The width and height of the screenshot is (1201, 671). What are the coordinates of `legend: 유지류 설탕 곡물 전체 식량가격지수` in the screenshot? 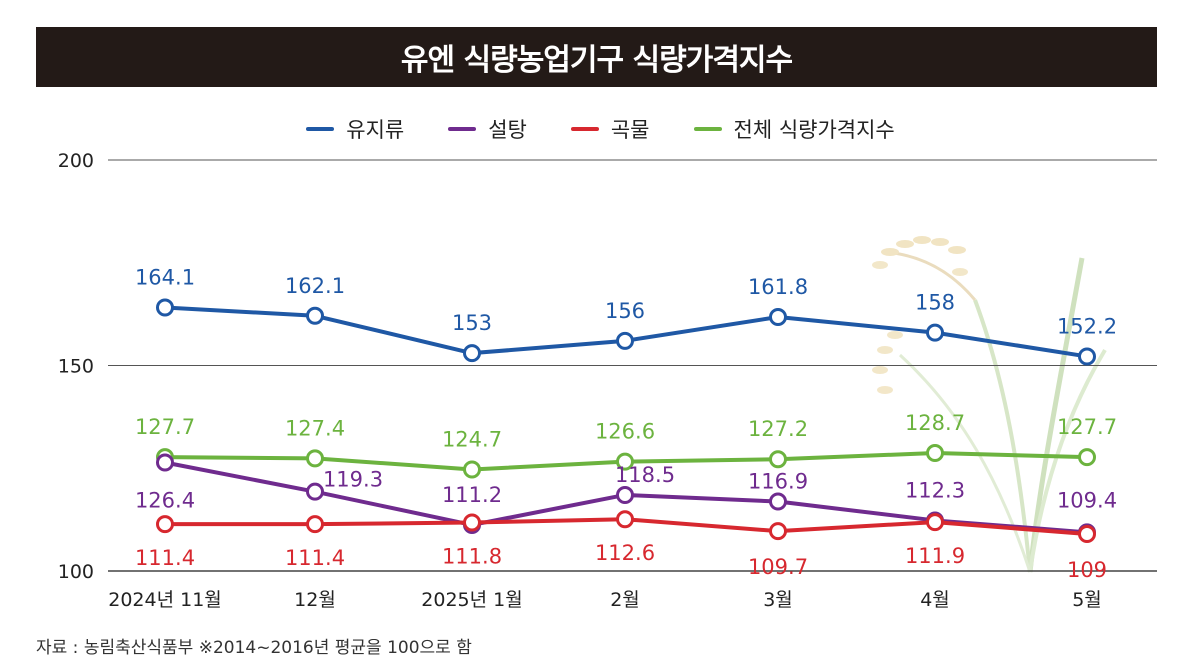 It's located at (600, 129).